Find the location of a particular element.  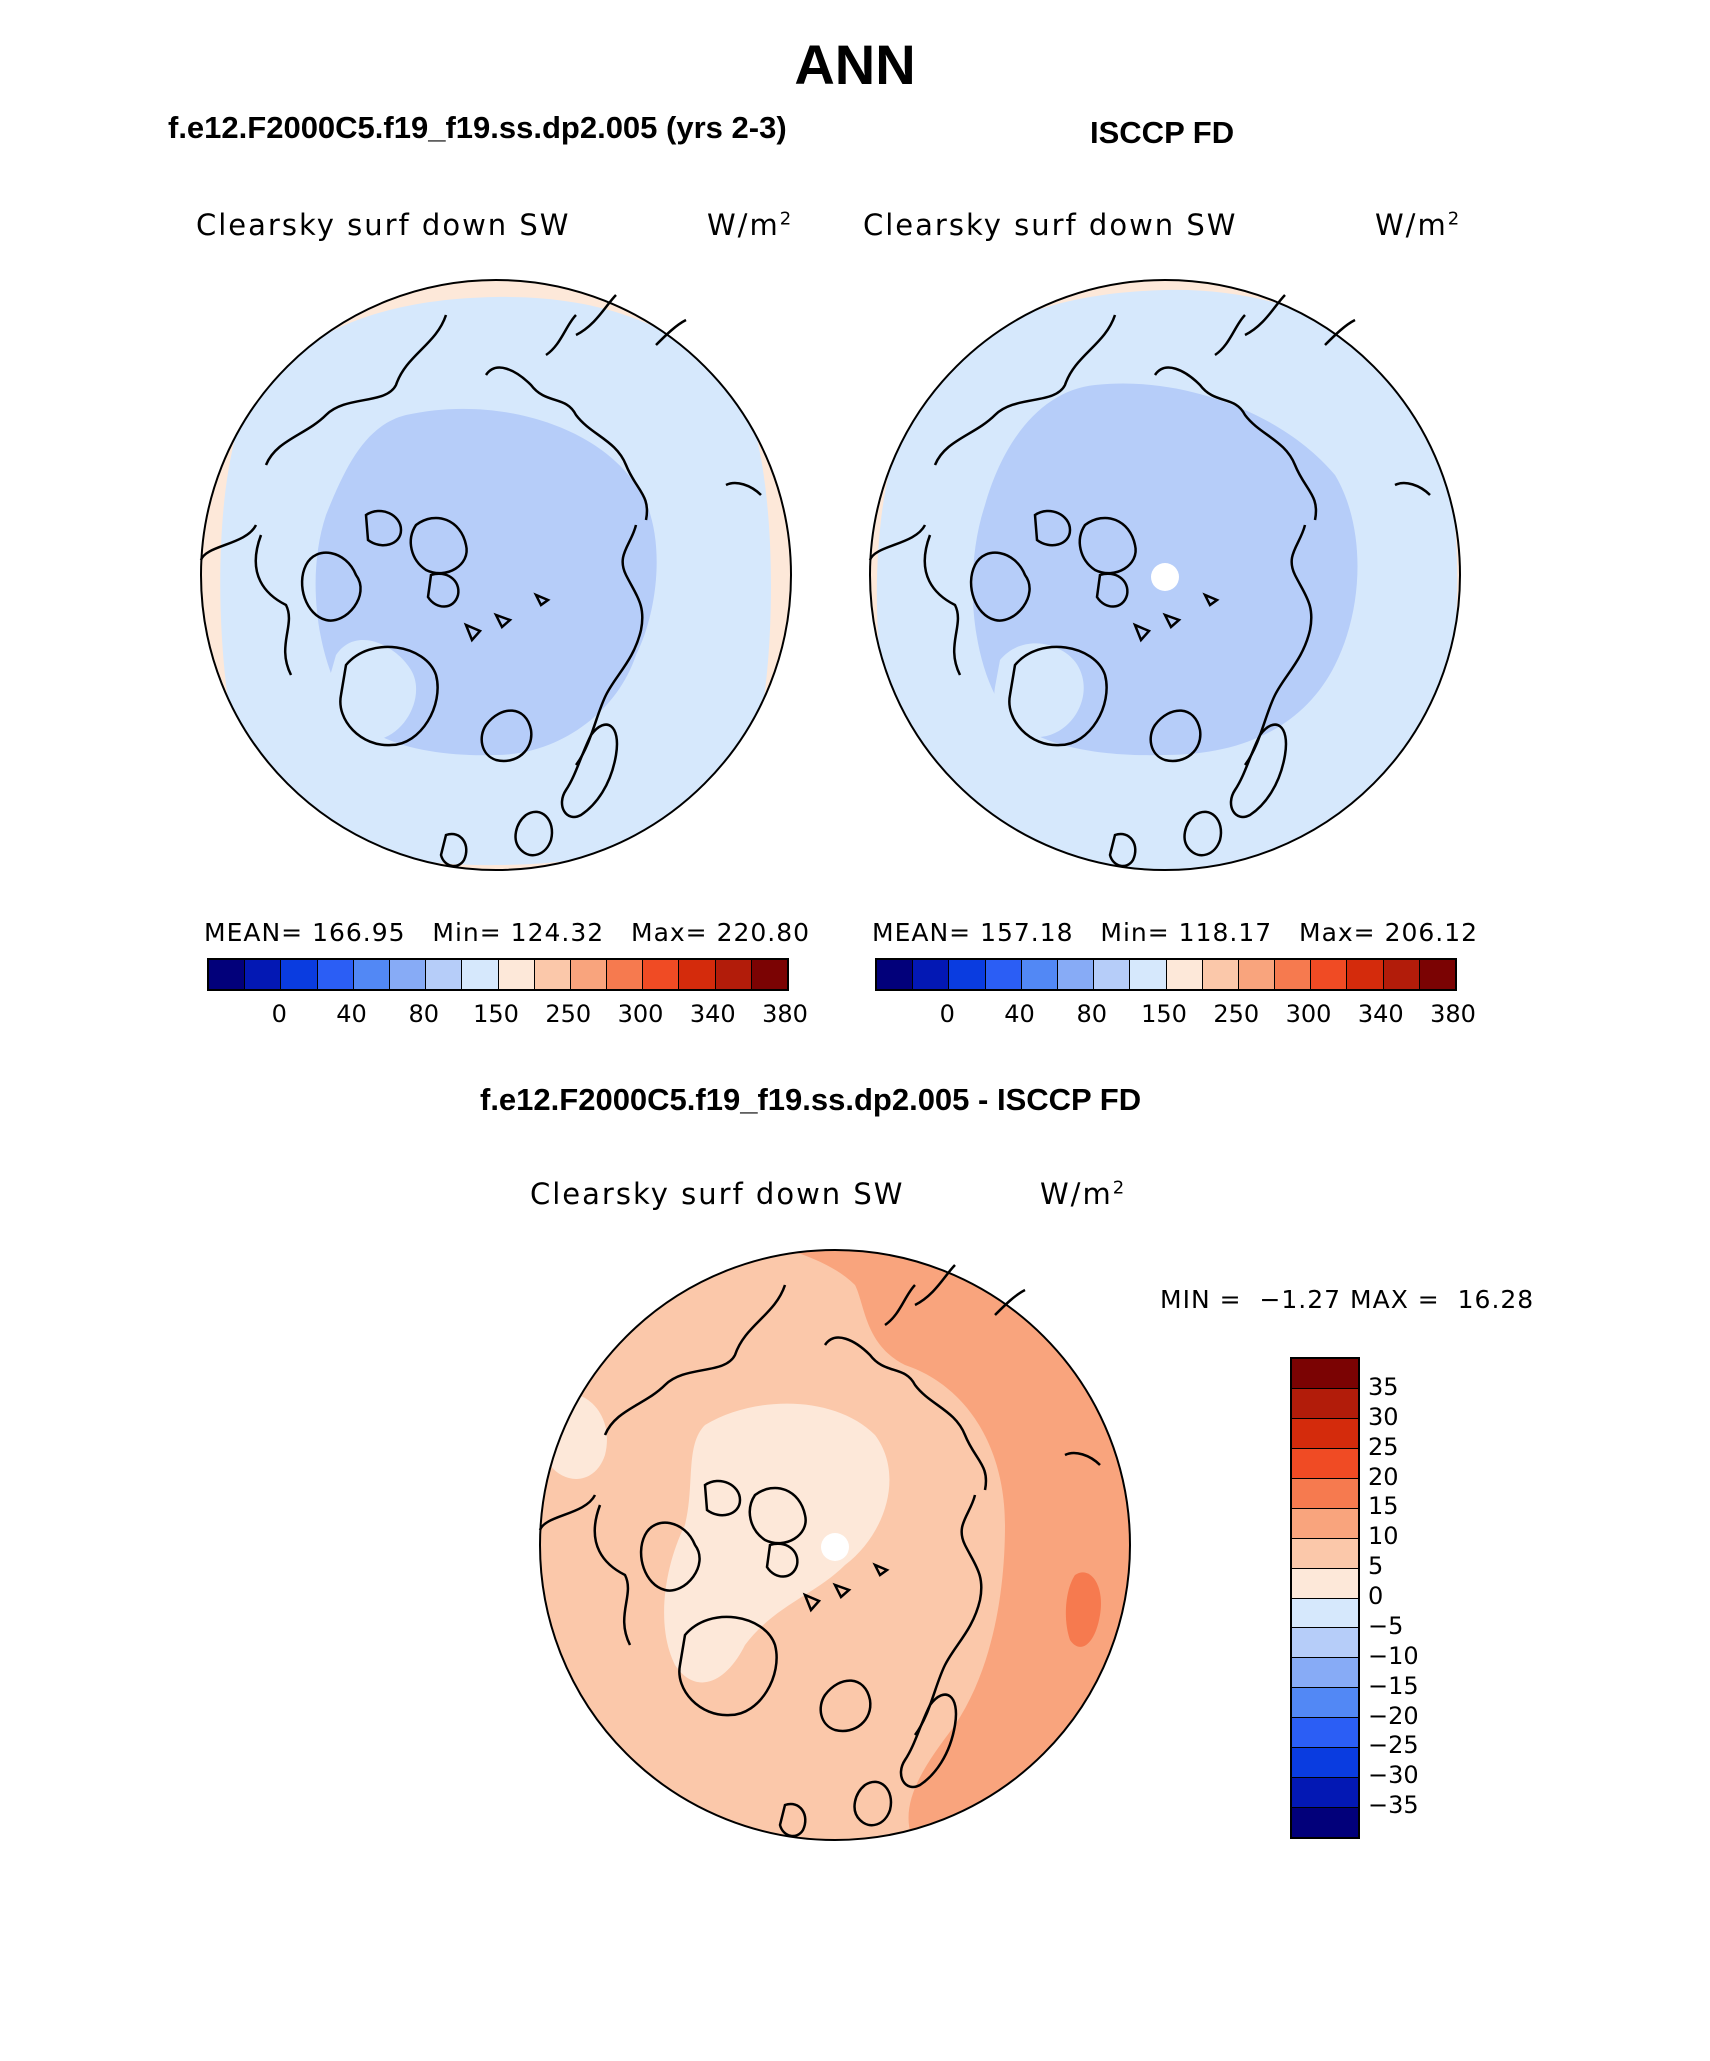

panel-3-tick: −5 is located at coordinates (1386, 1625).